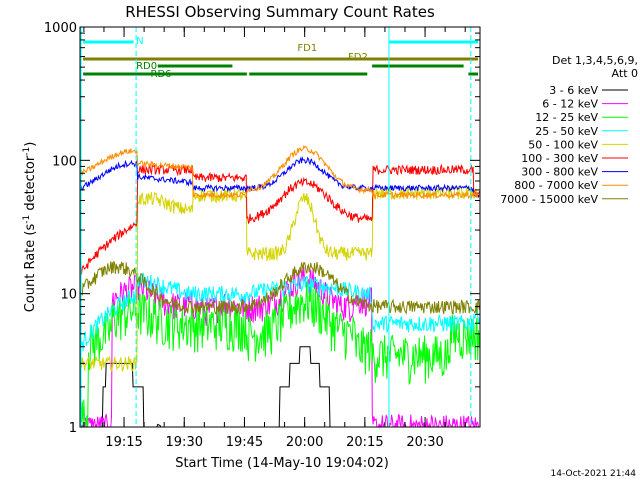 This screenshot has width=640, height=480. What do you see at coordinates (60, 28) in the screenshot?
I see `y-tick-label-3: 1000` at bounding box center [60, 28].